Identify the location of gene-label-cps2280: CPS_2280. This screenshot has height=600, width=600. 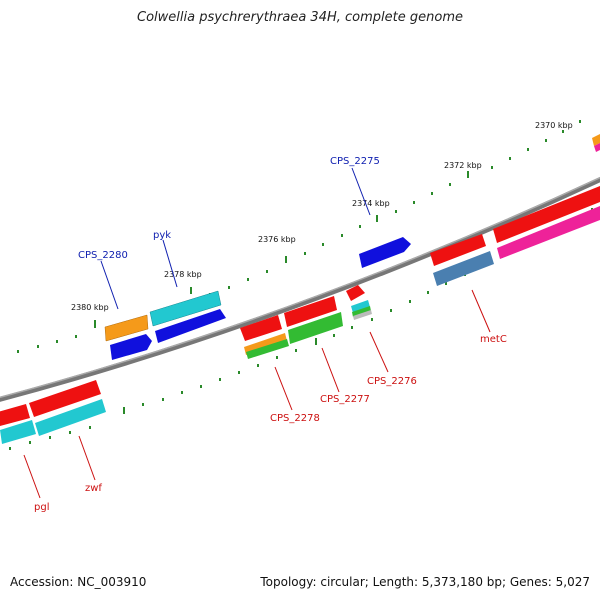
(103, 255).